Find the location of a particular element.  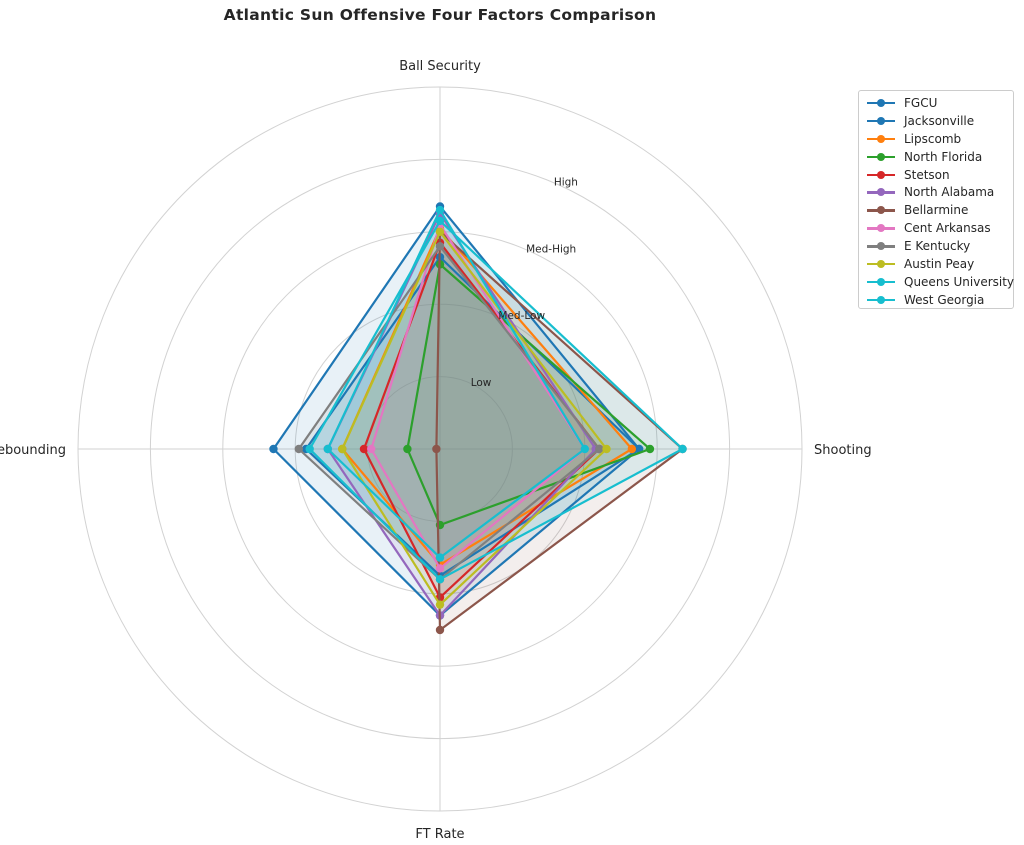

legend-item-stetson: Stetson is located at coordinates (940, 175).